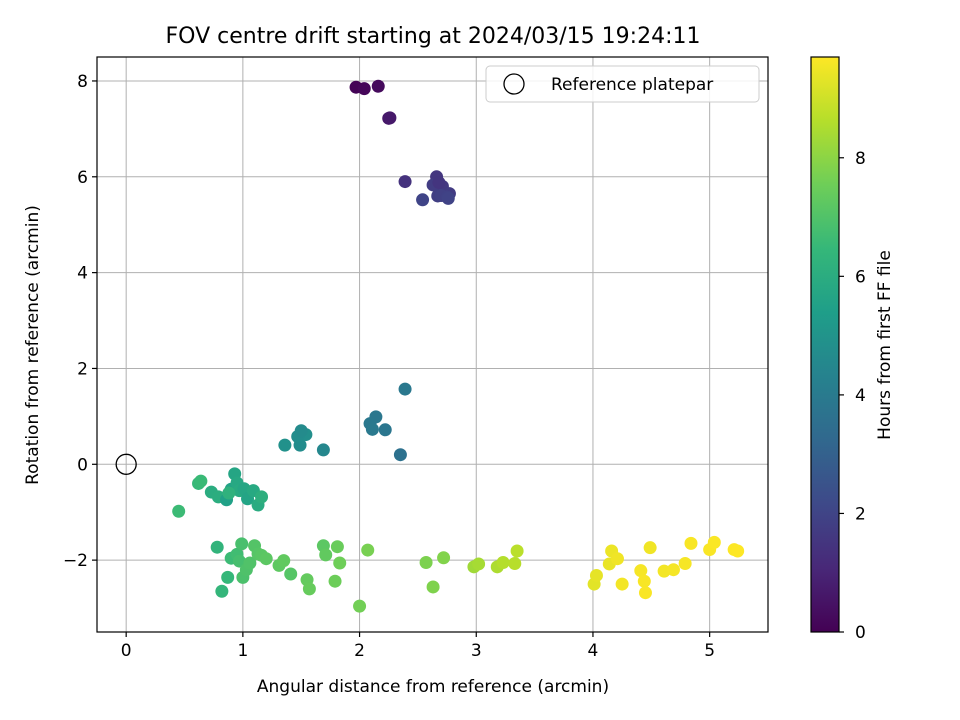 This screenshot has width=960, height=720. What do you see at coordinates (860, 159) in the screenshot?
I see `colorbar-tick-label: 8` at bounding box center [860, 159].